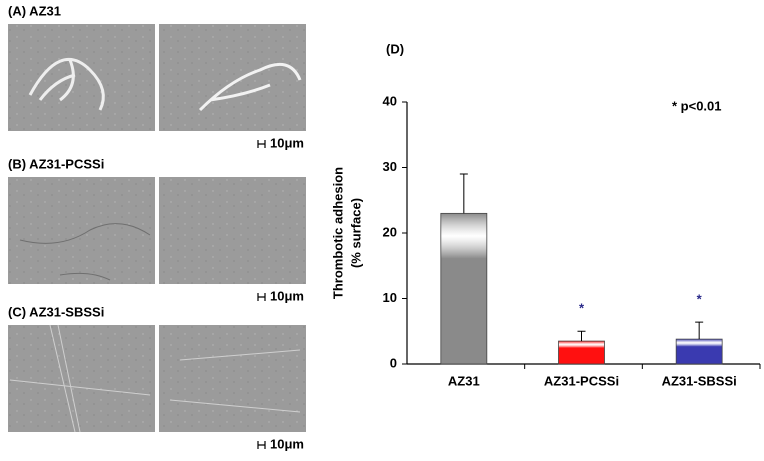  I want to click on y-tick-label: 20, so click(390, 231).